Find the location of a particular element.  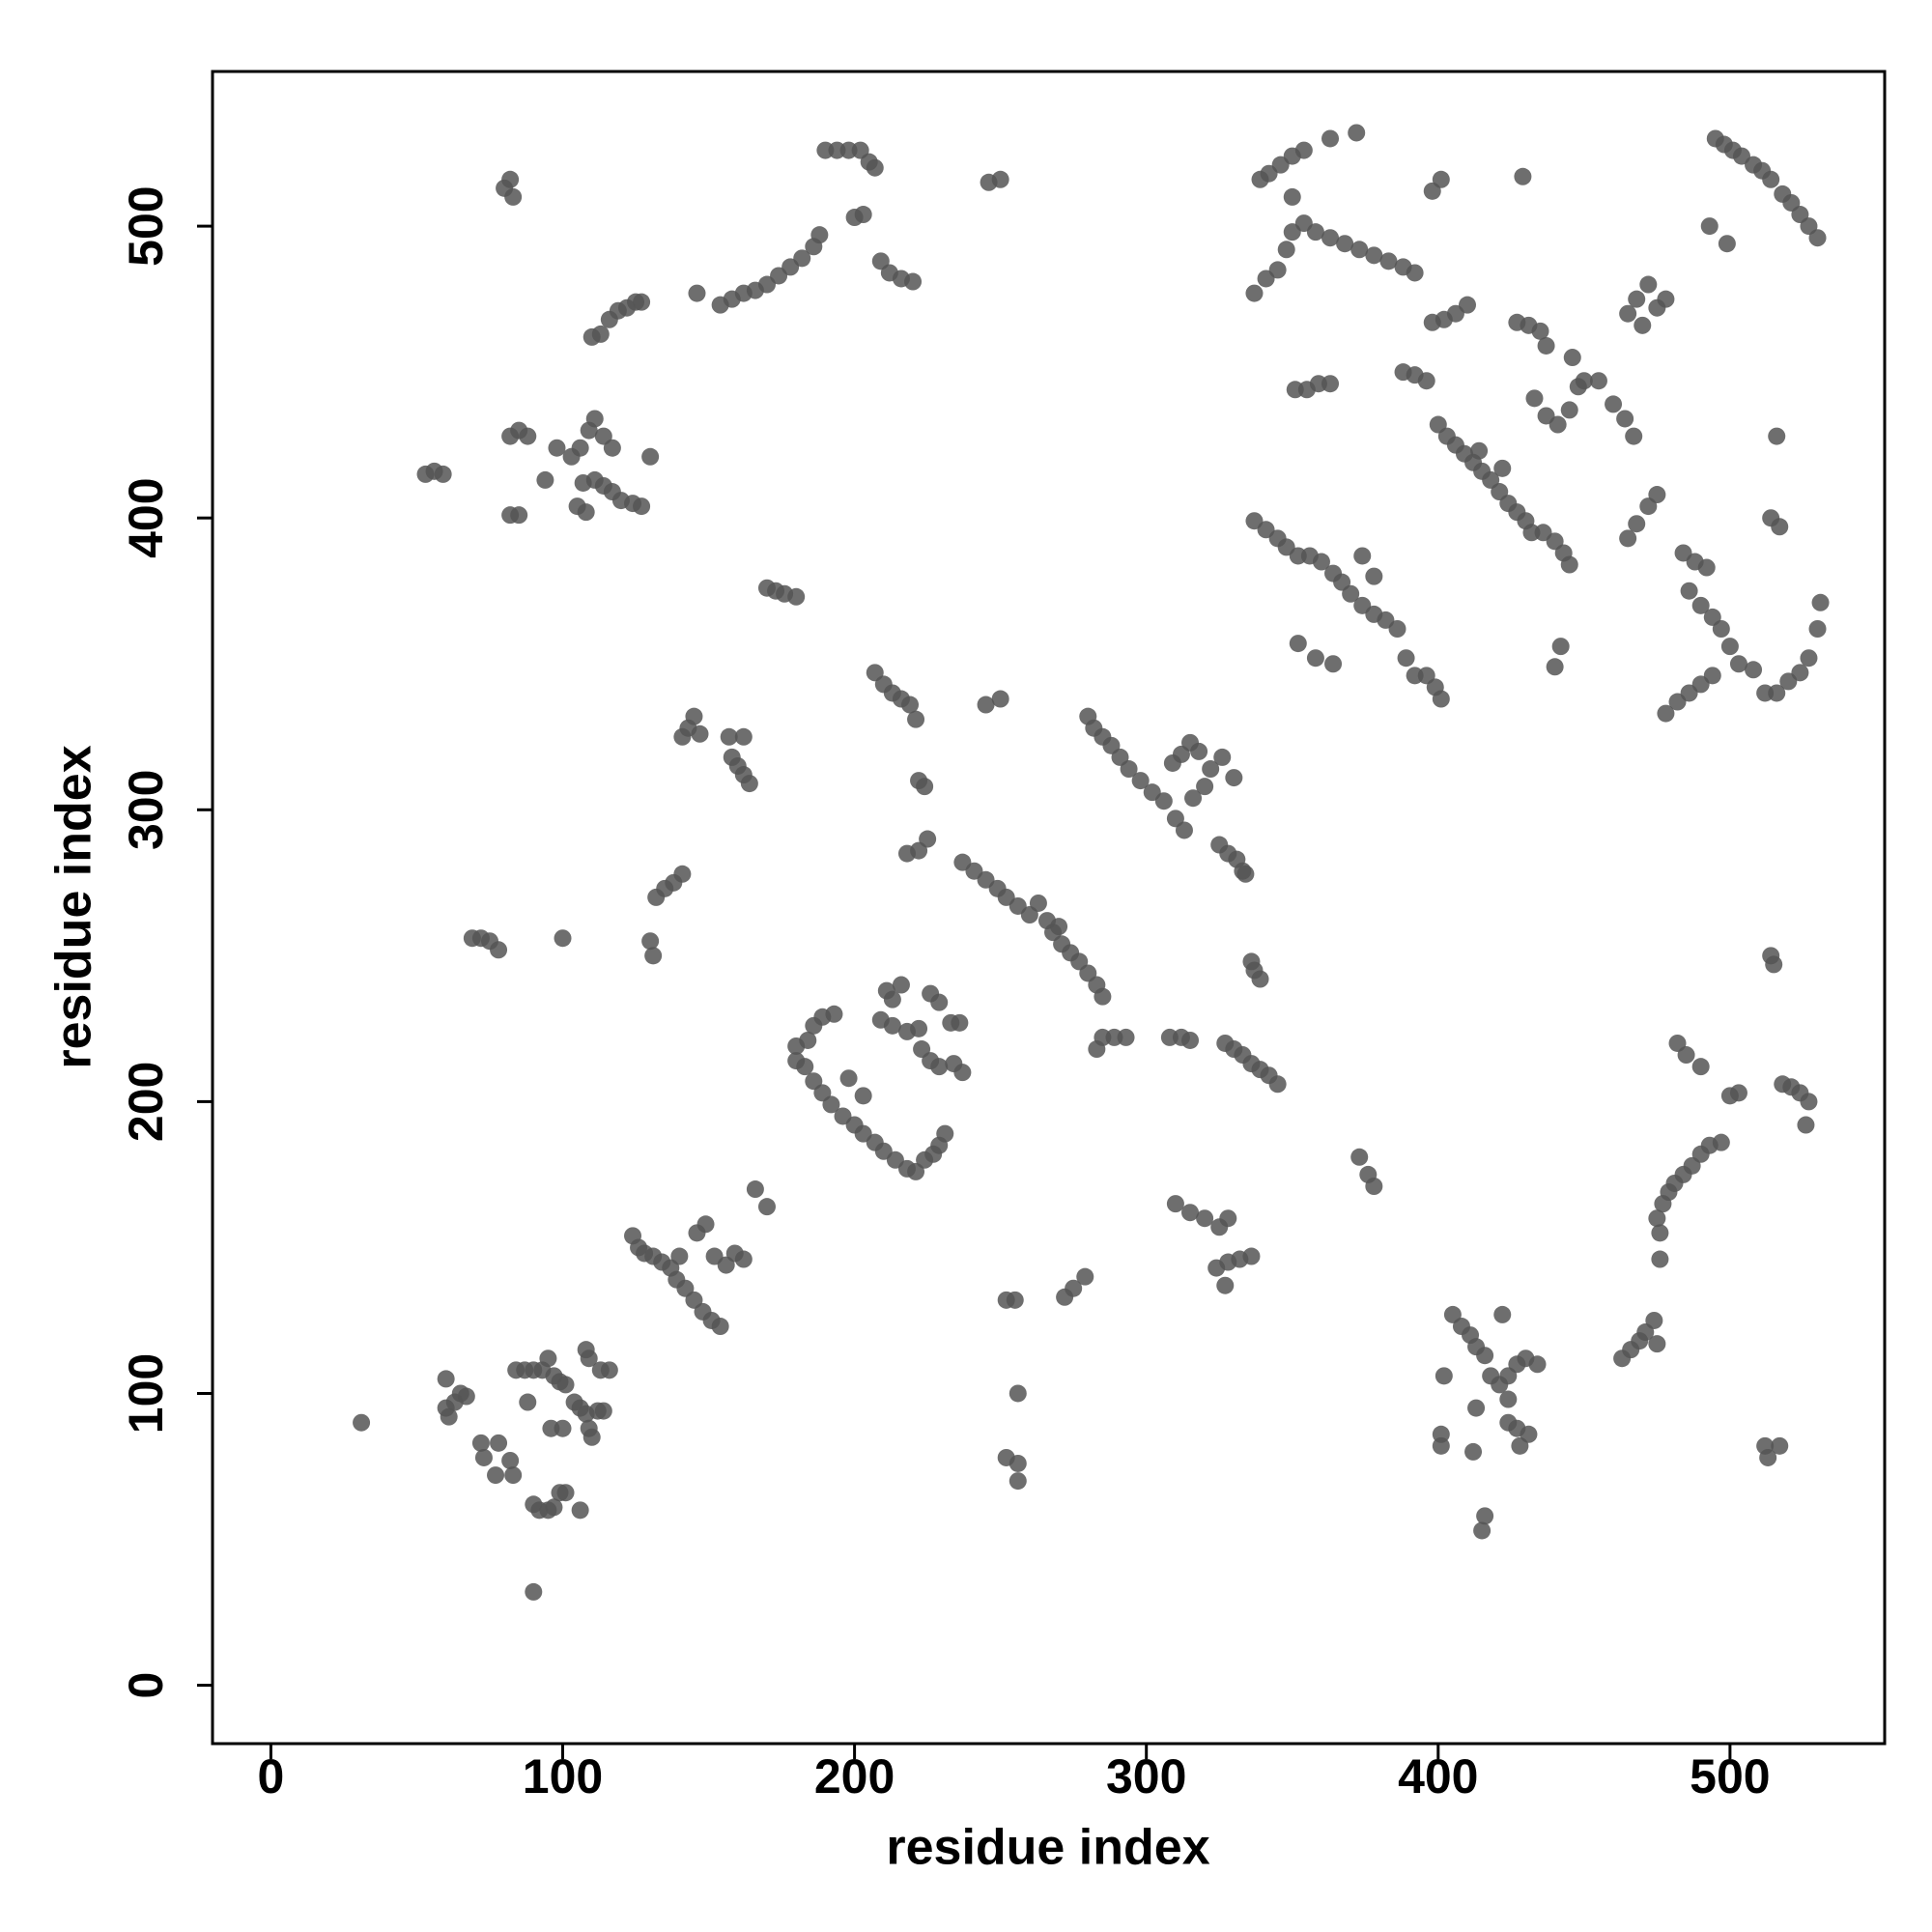

y-axis-title: residue index is located at coordinates (74, 906).